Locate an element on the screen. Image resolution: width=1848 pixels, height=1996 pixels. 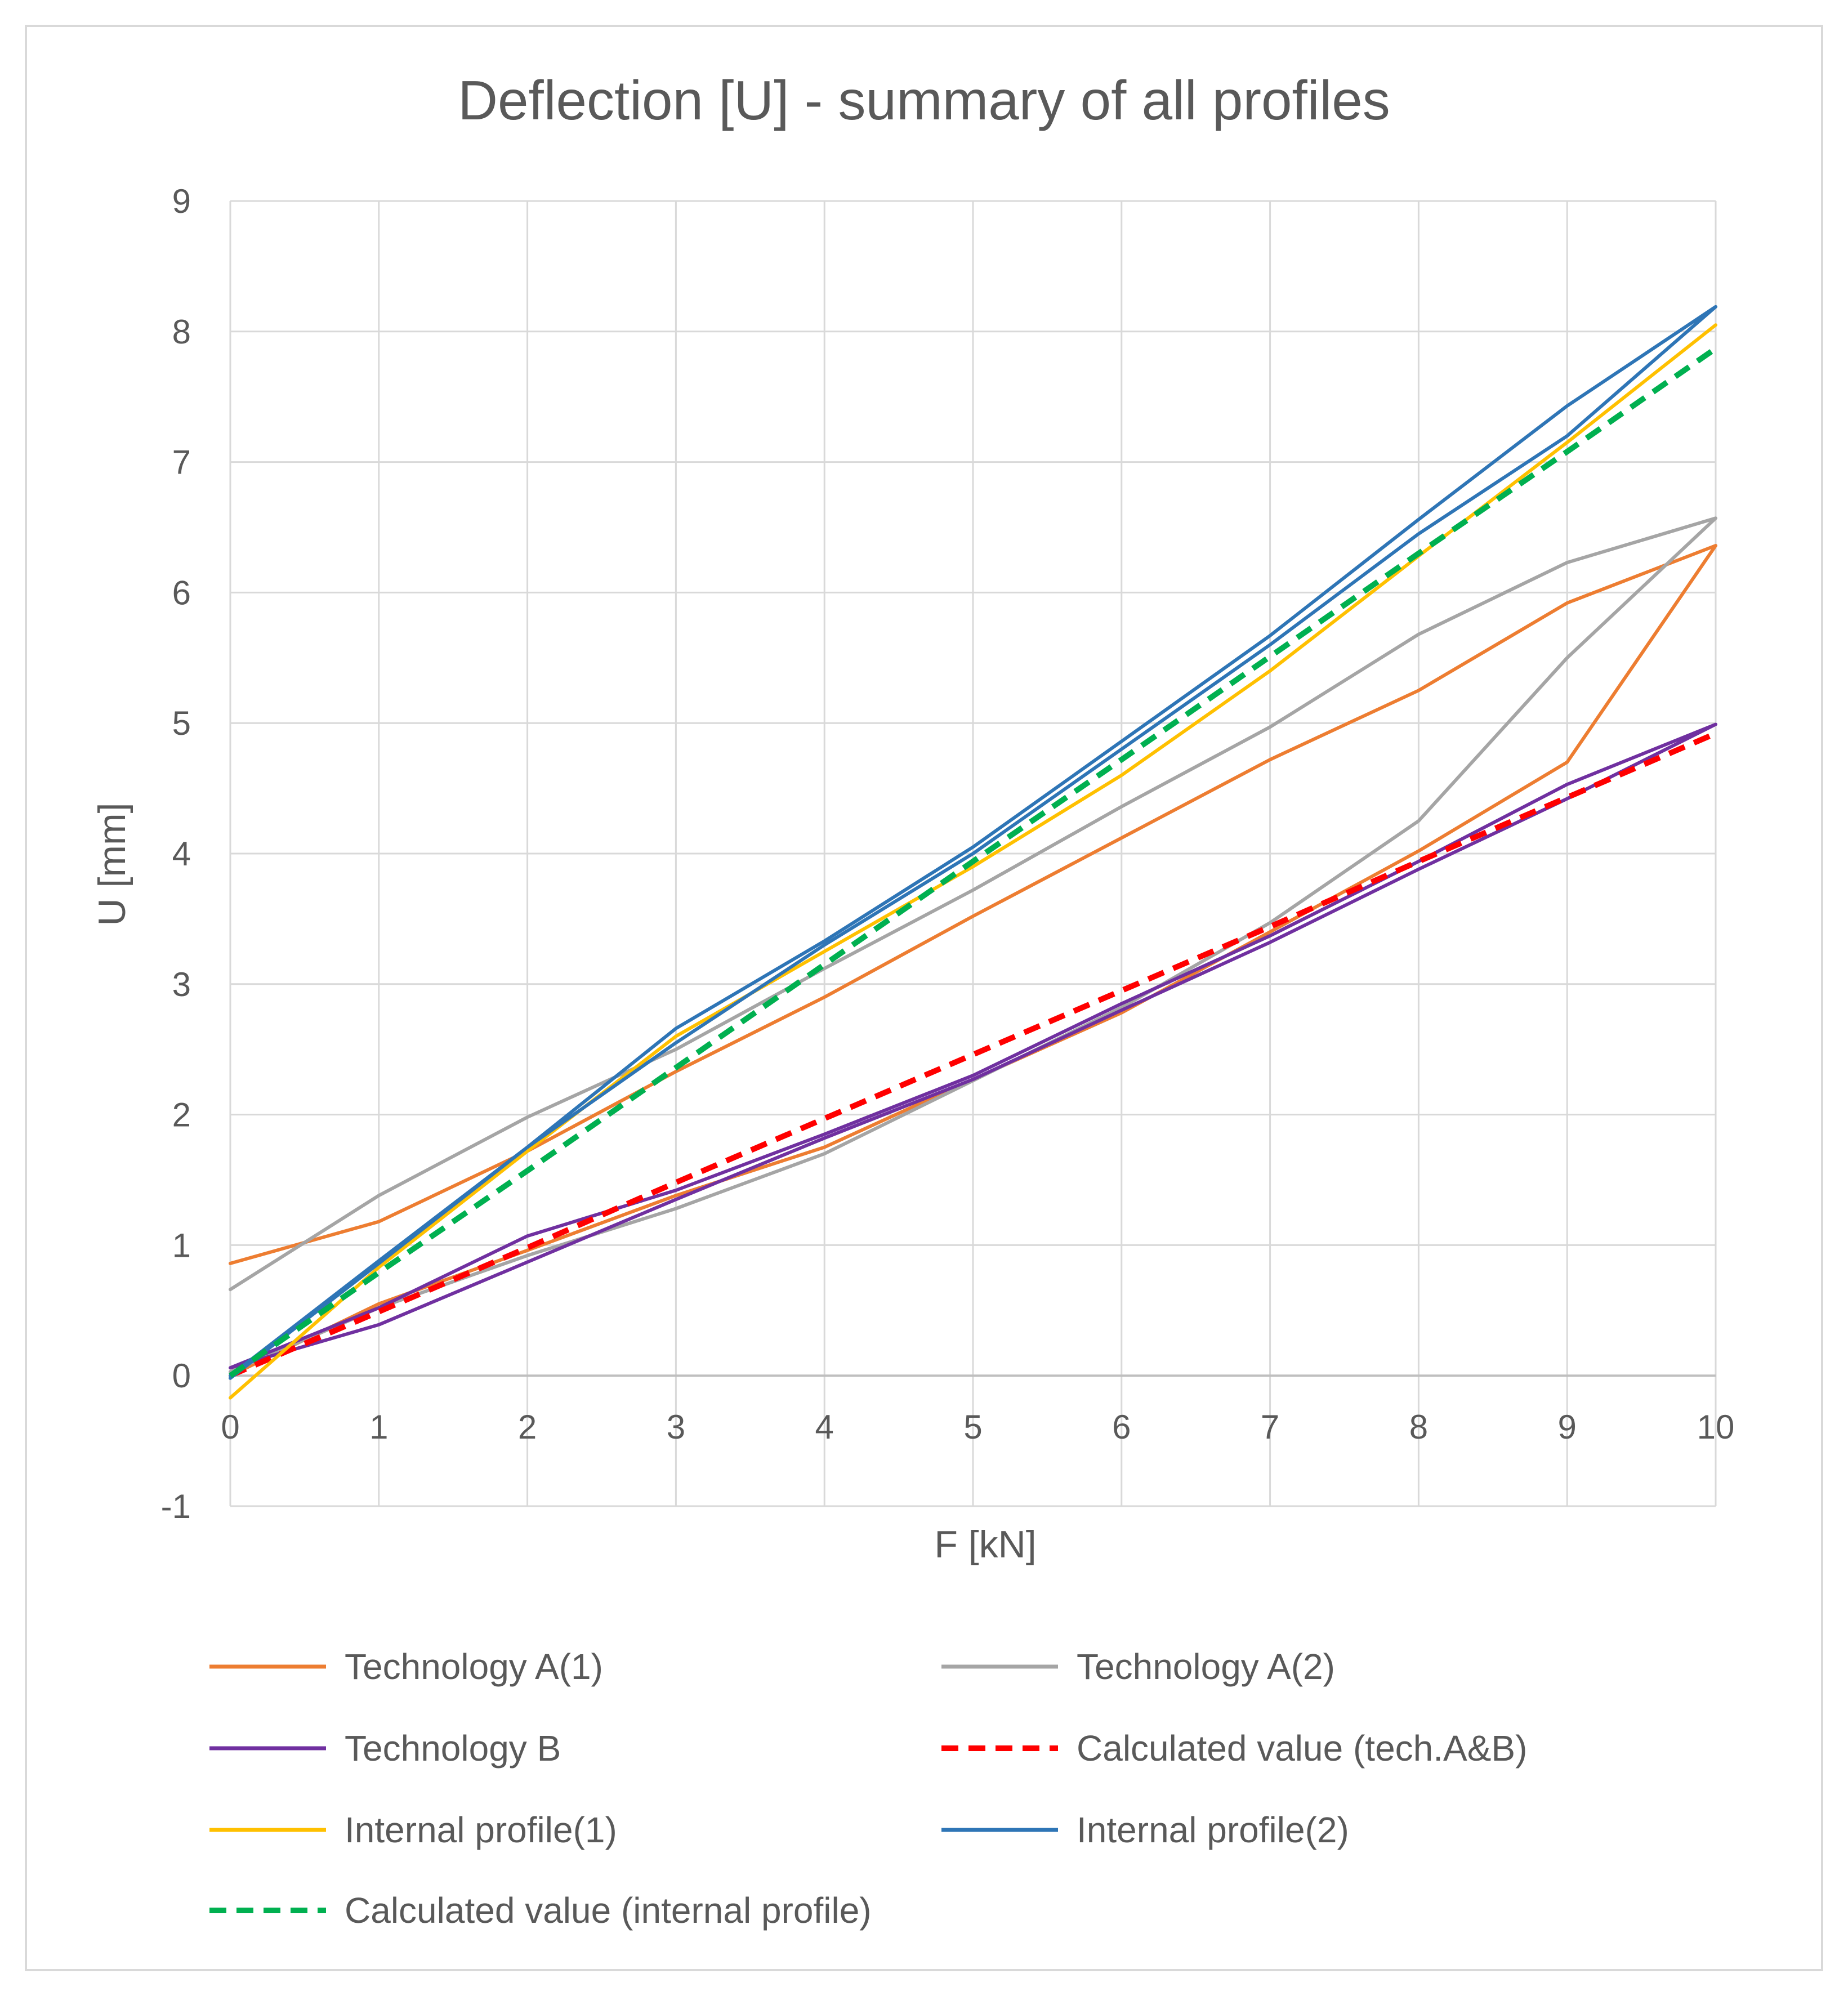
x-tick-label: 8 is located at coordinates (1418, 1427).